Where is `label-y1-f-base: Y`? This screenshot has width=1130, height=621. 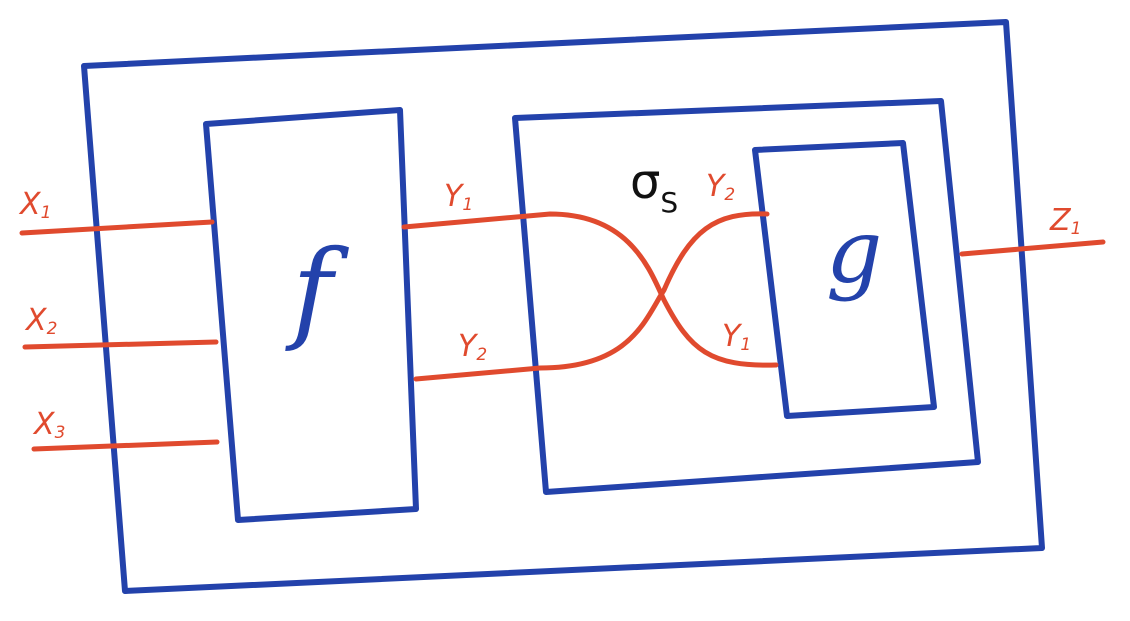 label-y1-f-base: Y is located at coordinates (454, 196).